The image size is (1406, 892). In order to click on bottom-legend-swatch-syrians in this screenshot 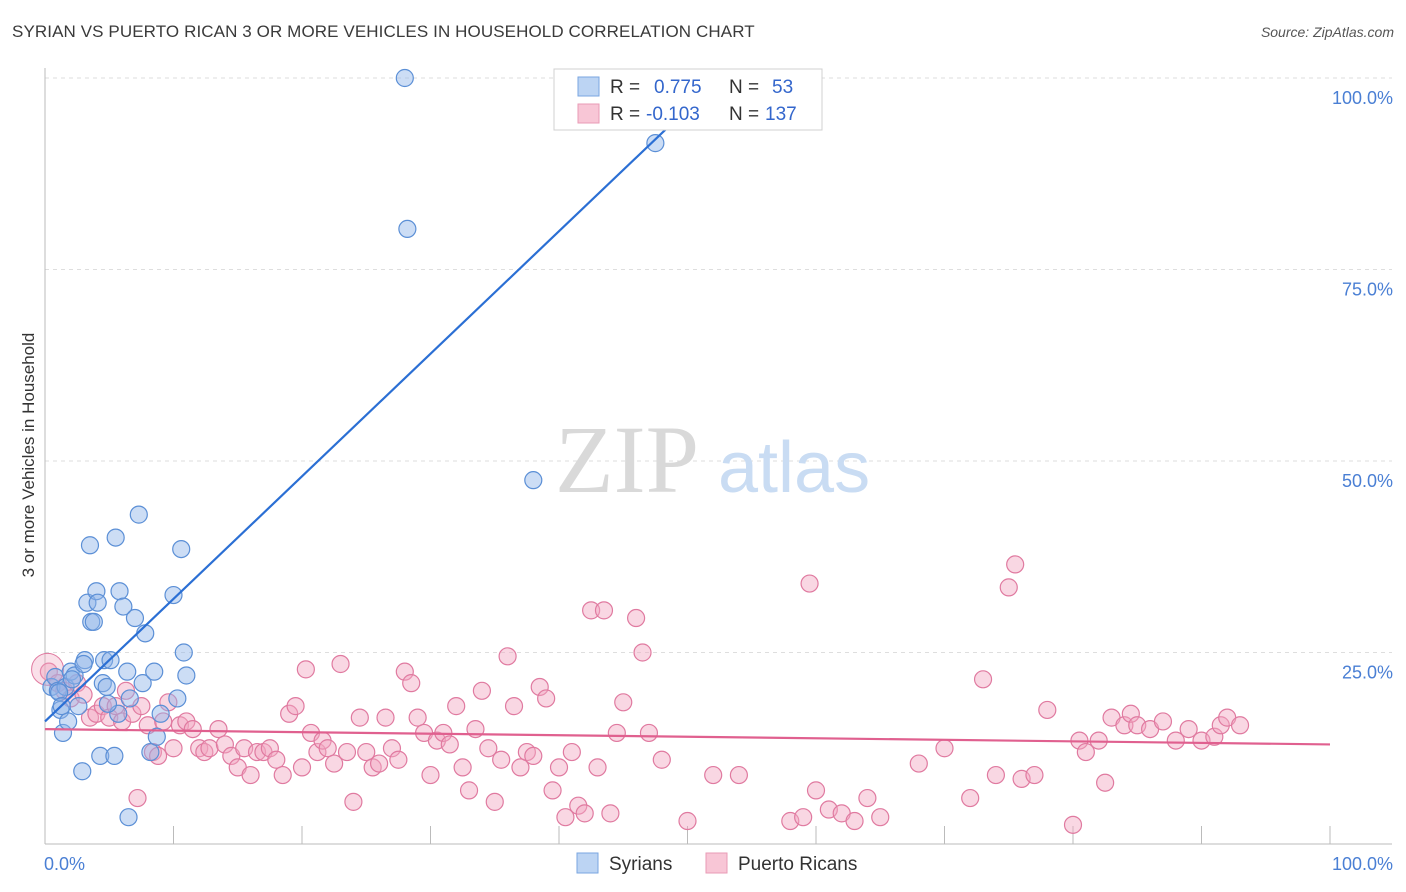, I will do `click(587, 863)`.